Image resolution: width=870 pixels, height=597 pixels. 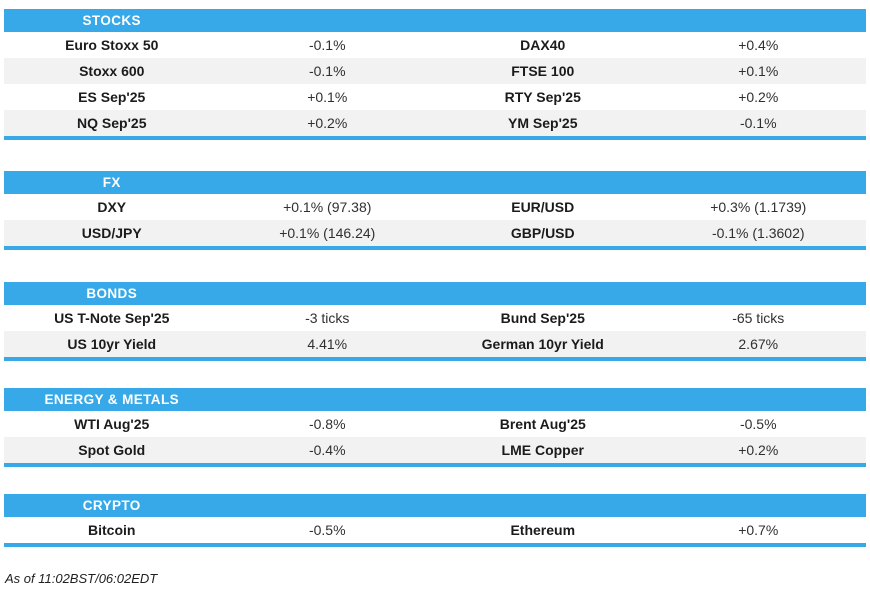 What do you see at coordinates (112, 45) in the screenshot?
I see `instrument-label: Euro Stoxx 50` at bounding box center [112, 45].